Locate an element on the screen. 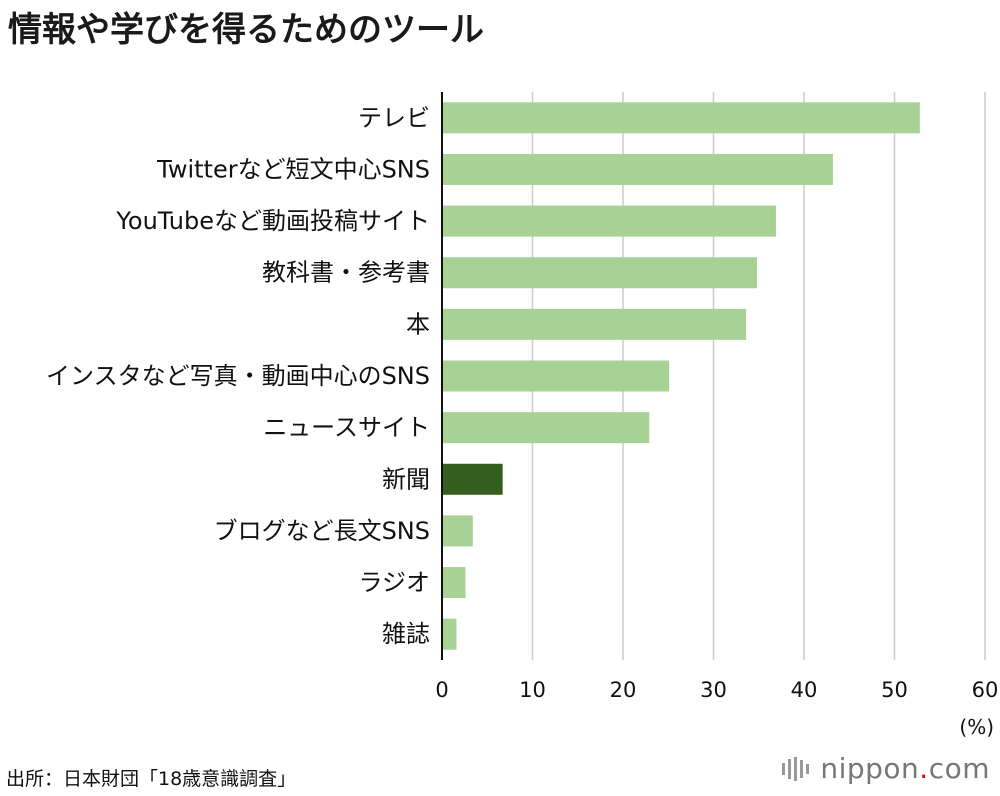 The height and width of the screenshot is (796, 1000). category-label: ニュースサイト is located at coordinates (346, 428).